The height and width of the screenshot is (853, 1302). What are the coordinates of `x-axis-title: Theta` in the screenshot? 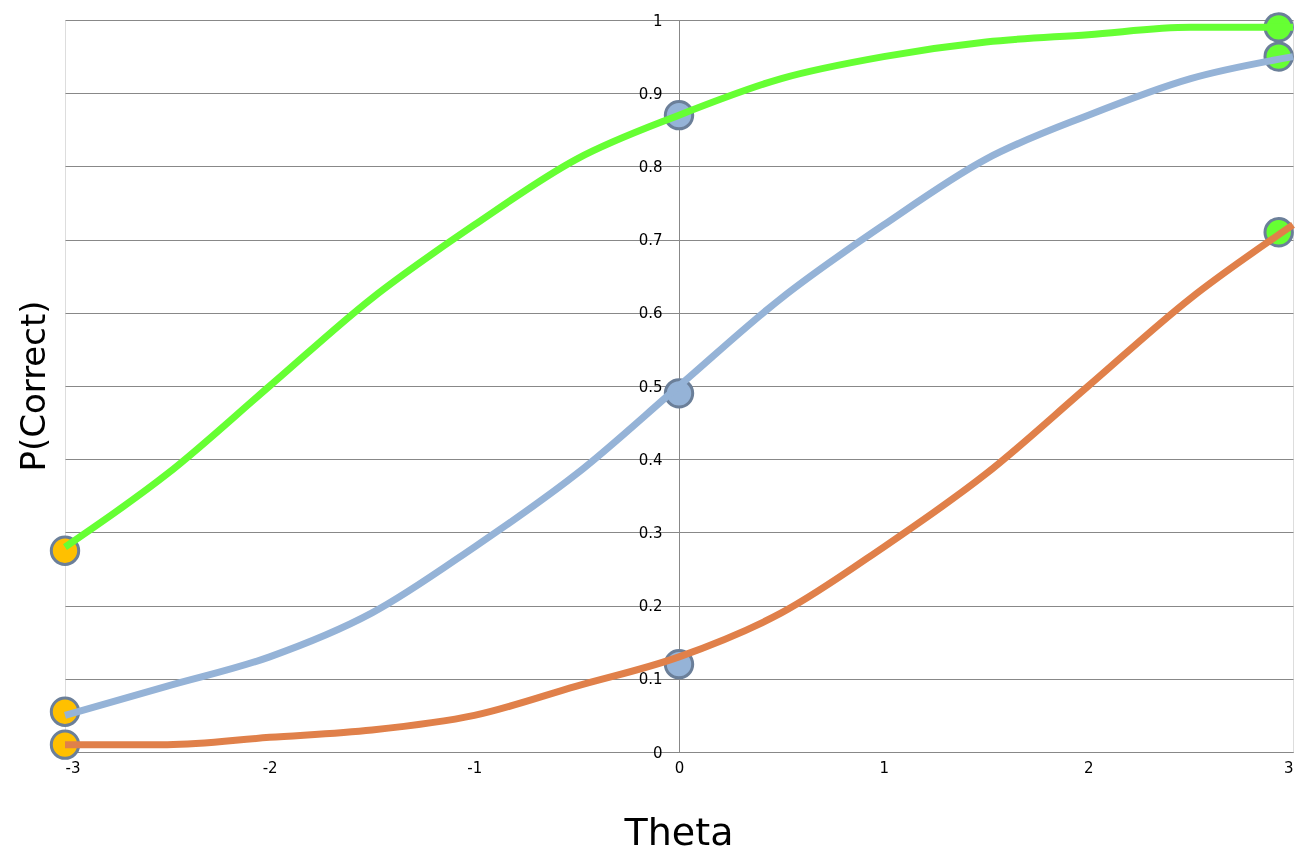 It's located at (678, 831).